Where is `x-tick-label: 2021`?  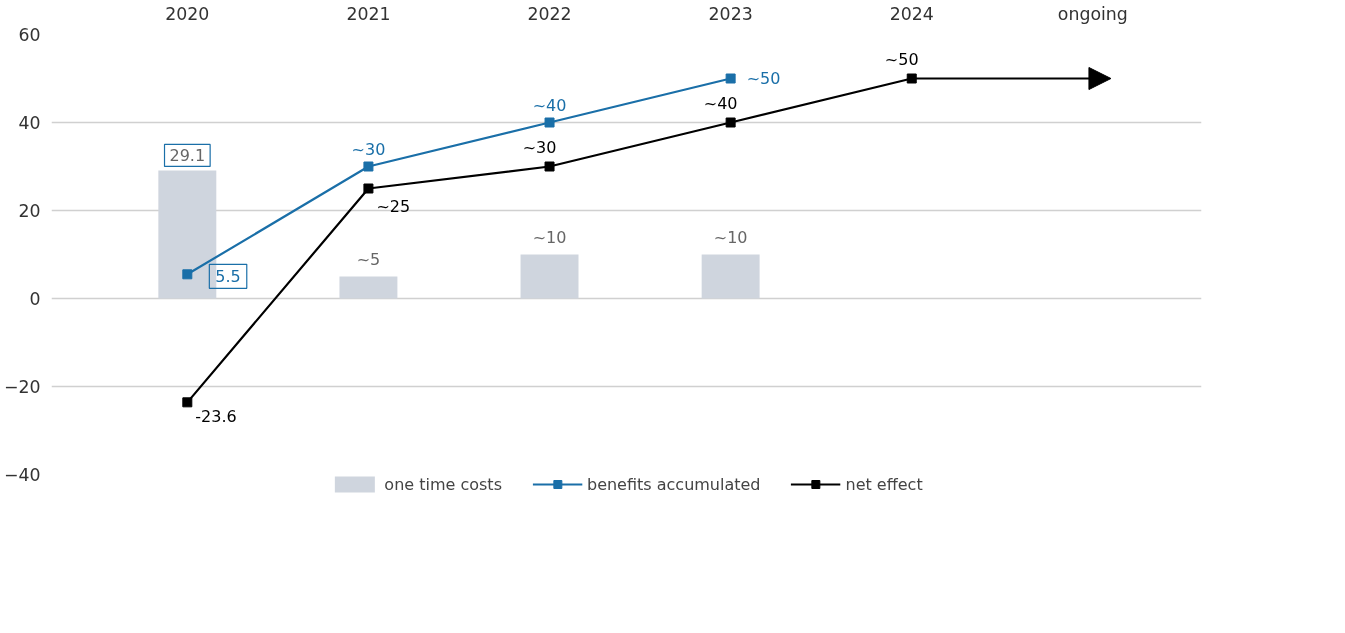 x-tick-label: 2021 is located at coordinates (368, 13).